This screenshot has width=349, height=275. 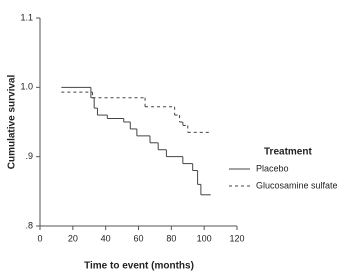 I want to click on legend-title: Treatment, so click(x=288, y=152).